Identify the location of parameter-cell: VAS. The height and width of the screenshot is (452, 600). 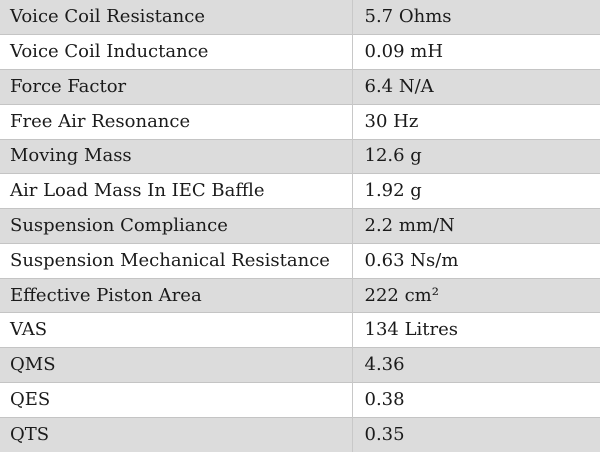
(176, 330).